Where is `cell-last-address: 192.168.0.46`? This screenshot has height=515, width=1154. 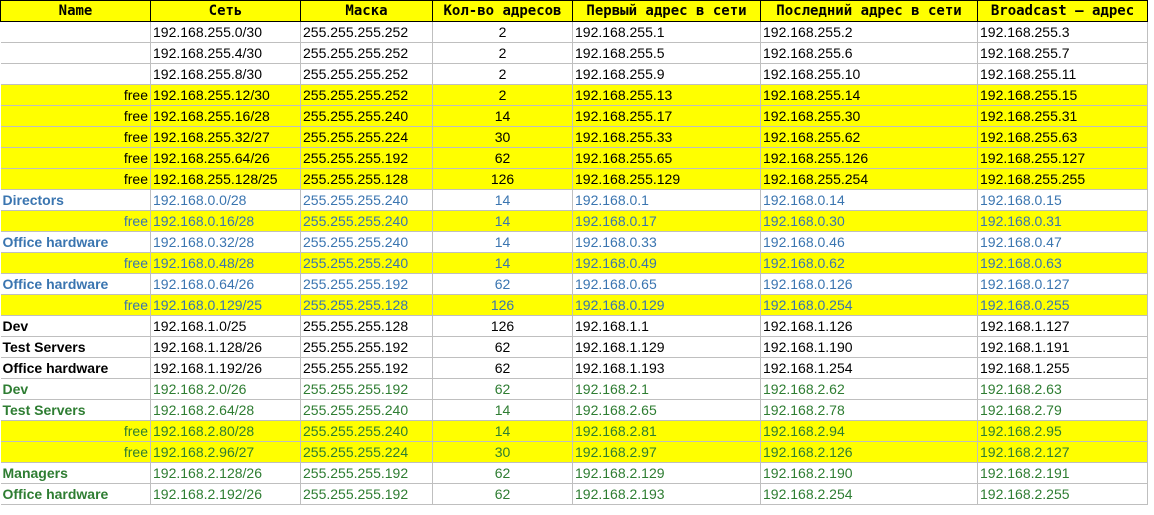 cell-last-address: 192.168.0.46 is located at coordinates (869, 242).